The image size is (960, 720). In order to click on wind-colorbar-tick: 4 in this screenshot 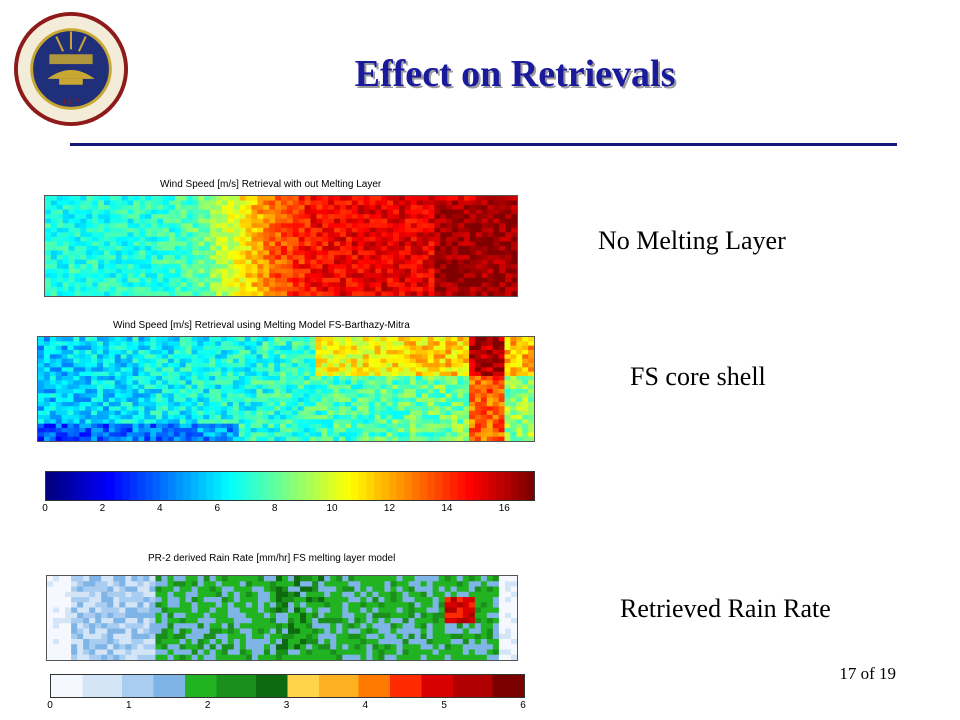, I will do `click(160, 508)`.